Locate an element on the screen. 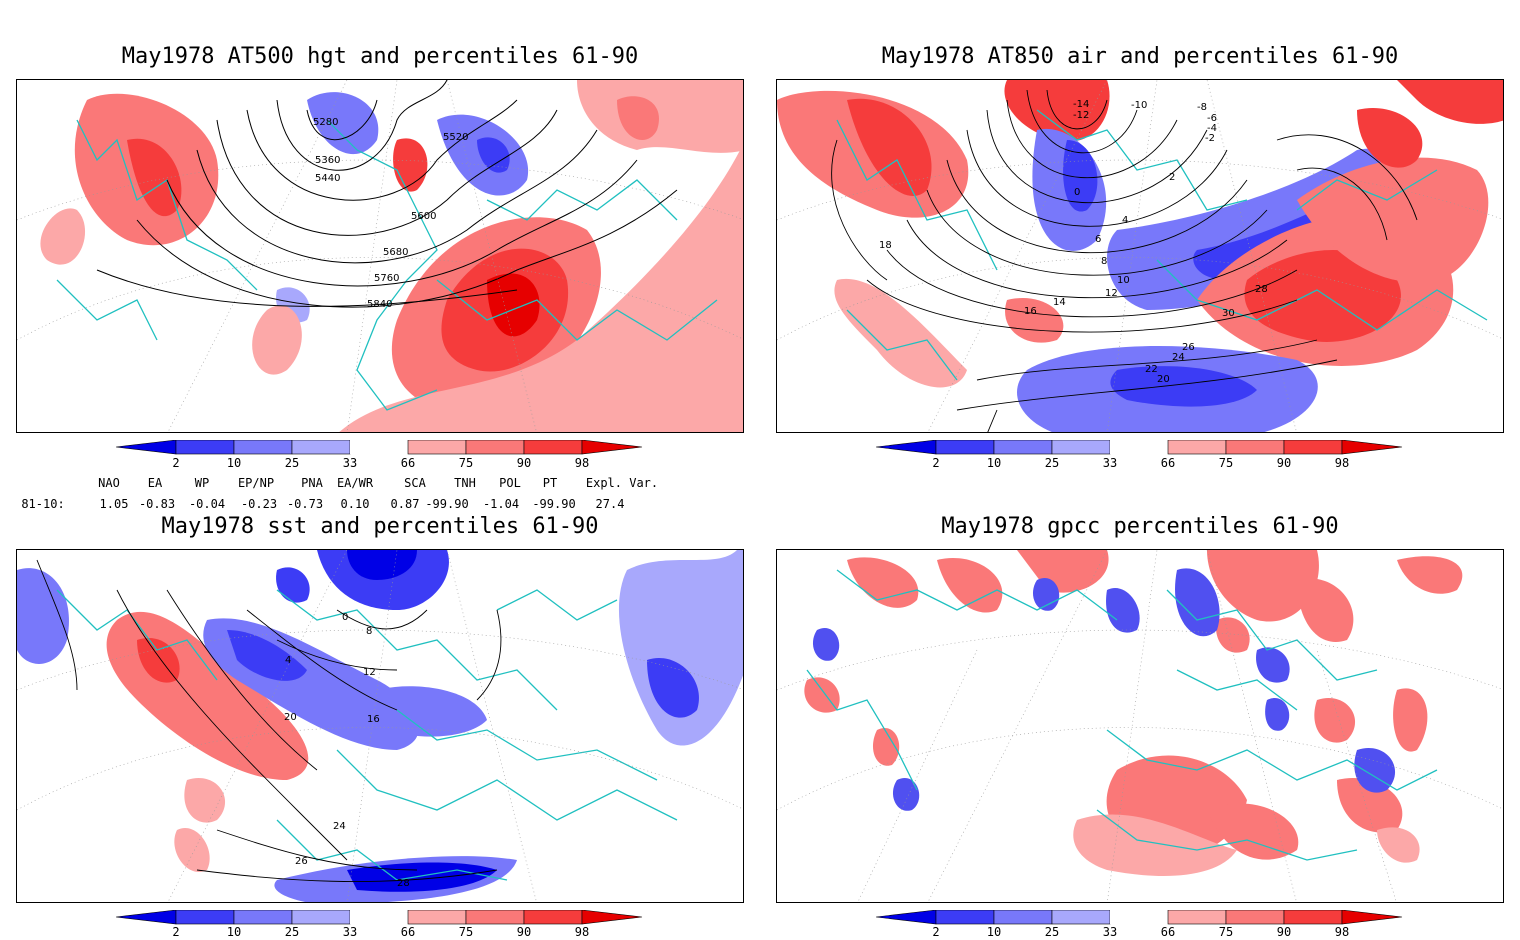 The height and width of the screenshot is (940, 1520). colorbar-sst is located at coordinates (379, 917).